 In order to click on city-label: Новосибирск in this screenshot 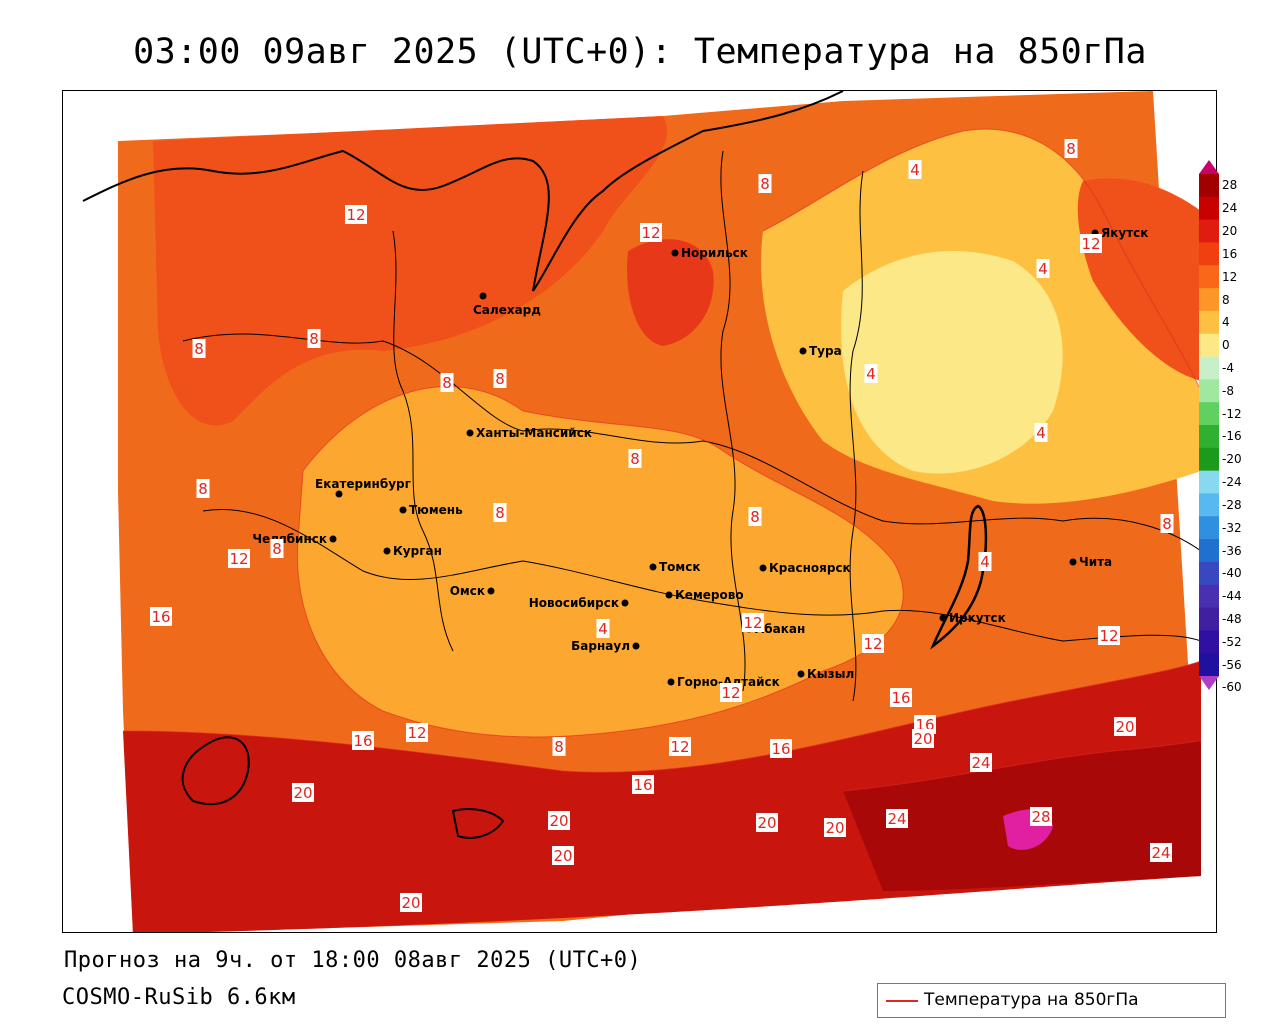, I will do `click(574, 603)`.